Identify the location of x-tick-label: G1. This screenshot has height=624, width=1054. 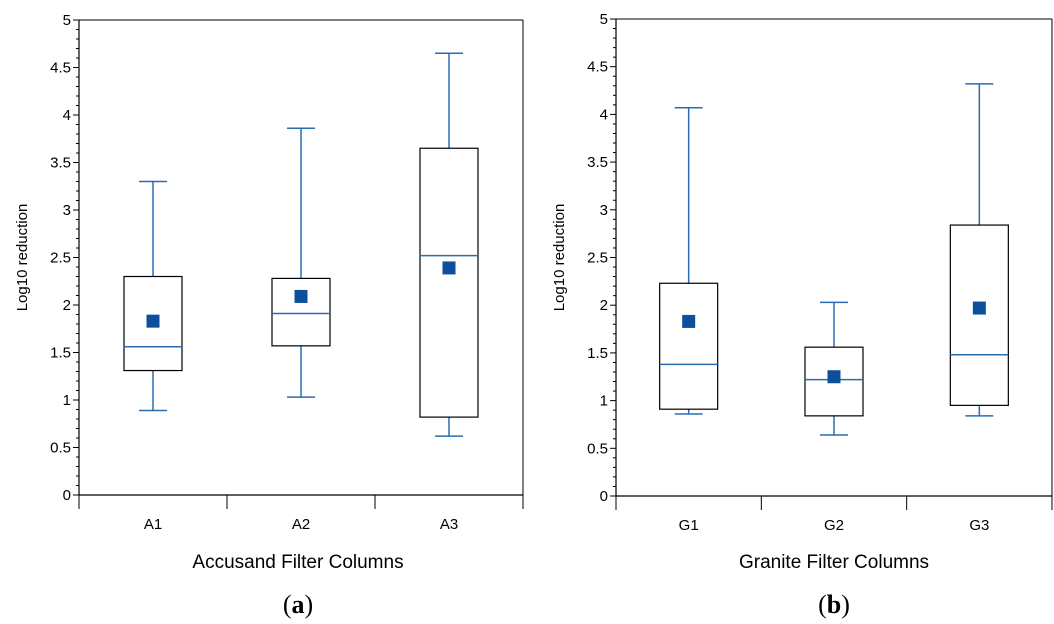
(689, 525).